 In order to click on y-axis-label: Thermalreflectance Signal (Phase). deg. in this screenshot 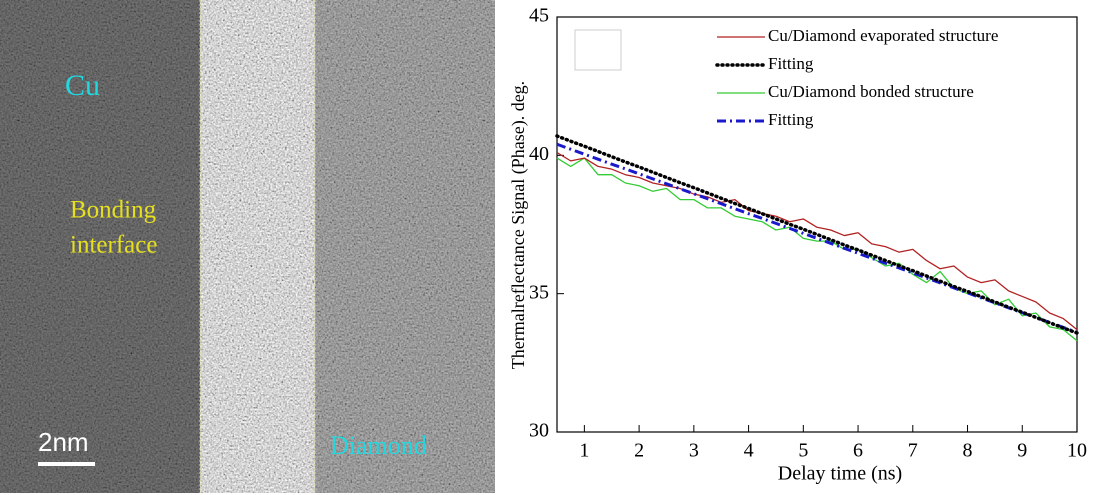, I will do `click(518, 225)`.